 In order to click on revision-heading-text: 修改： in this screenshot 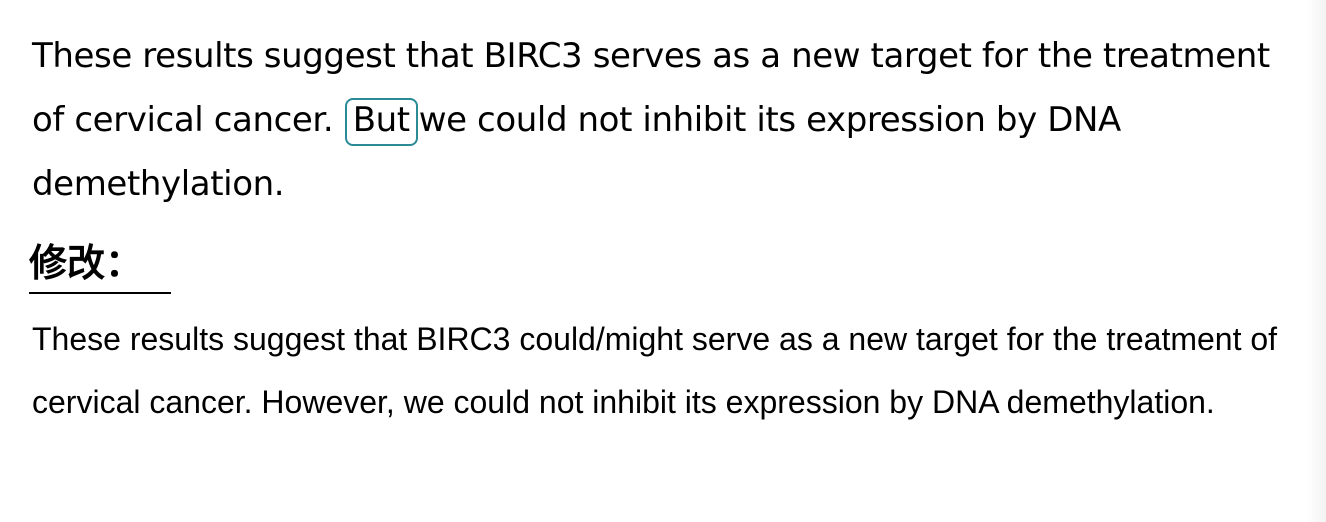, I will do `click(100, 264)`.